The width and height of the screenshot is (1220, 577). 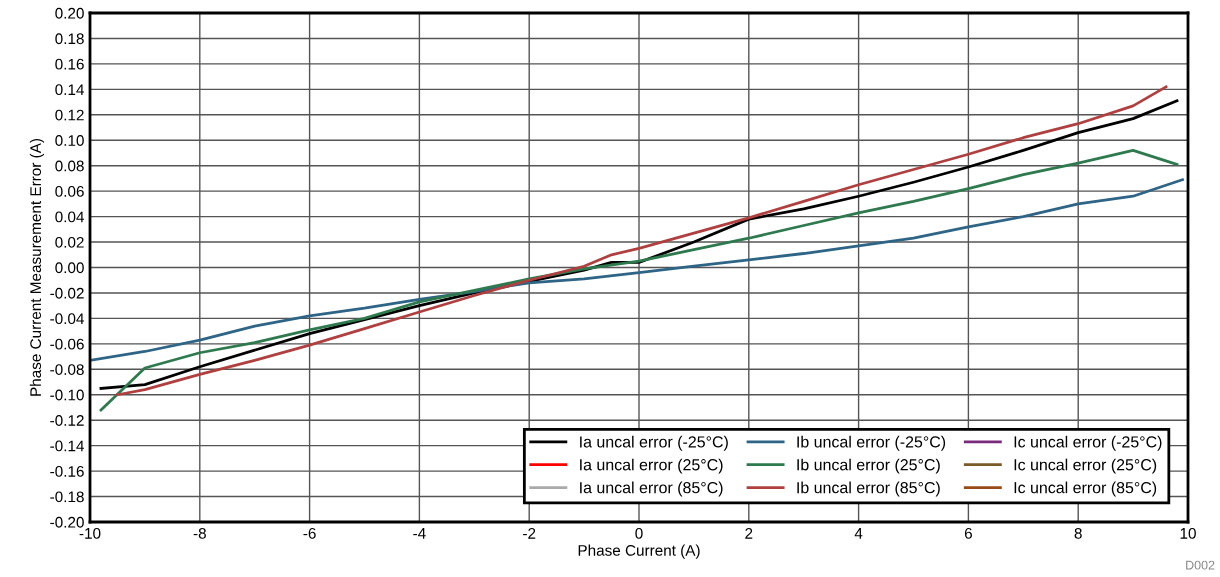 I want to click on y-tick-label: 0.02, so click(x=69, y=242).